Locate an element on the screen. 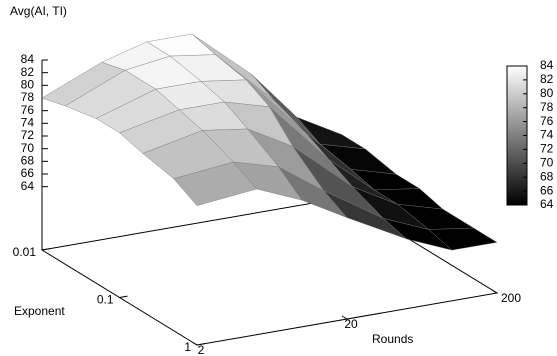 This screenshot has width=557, height=356. z-tick-label: 78 is located at coordinates (28, 97).